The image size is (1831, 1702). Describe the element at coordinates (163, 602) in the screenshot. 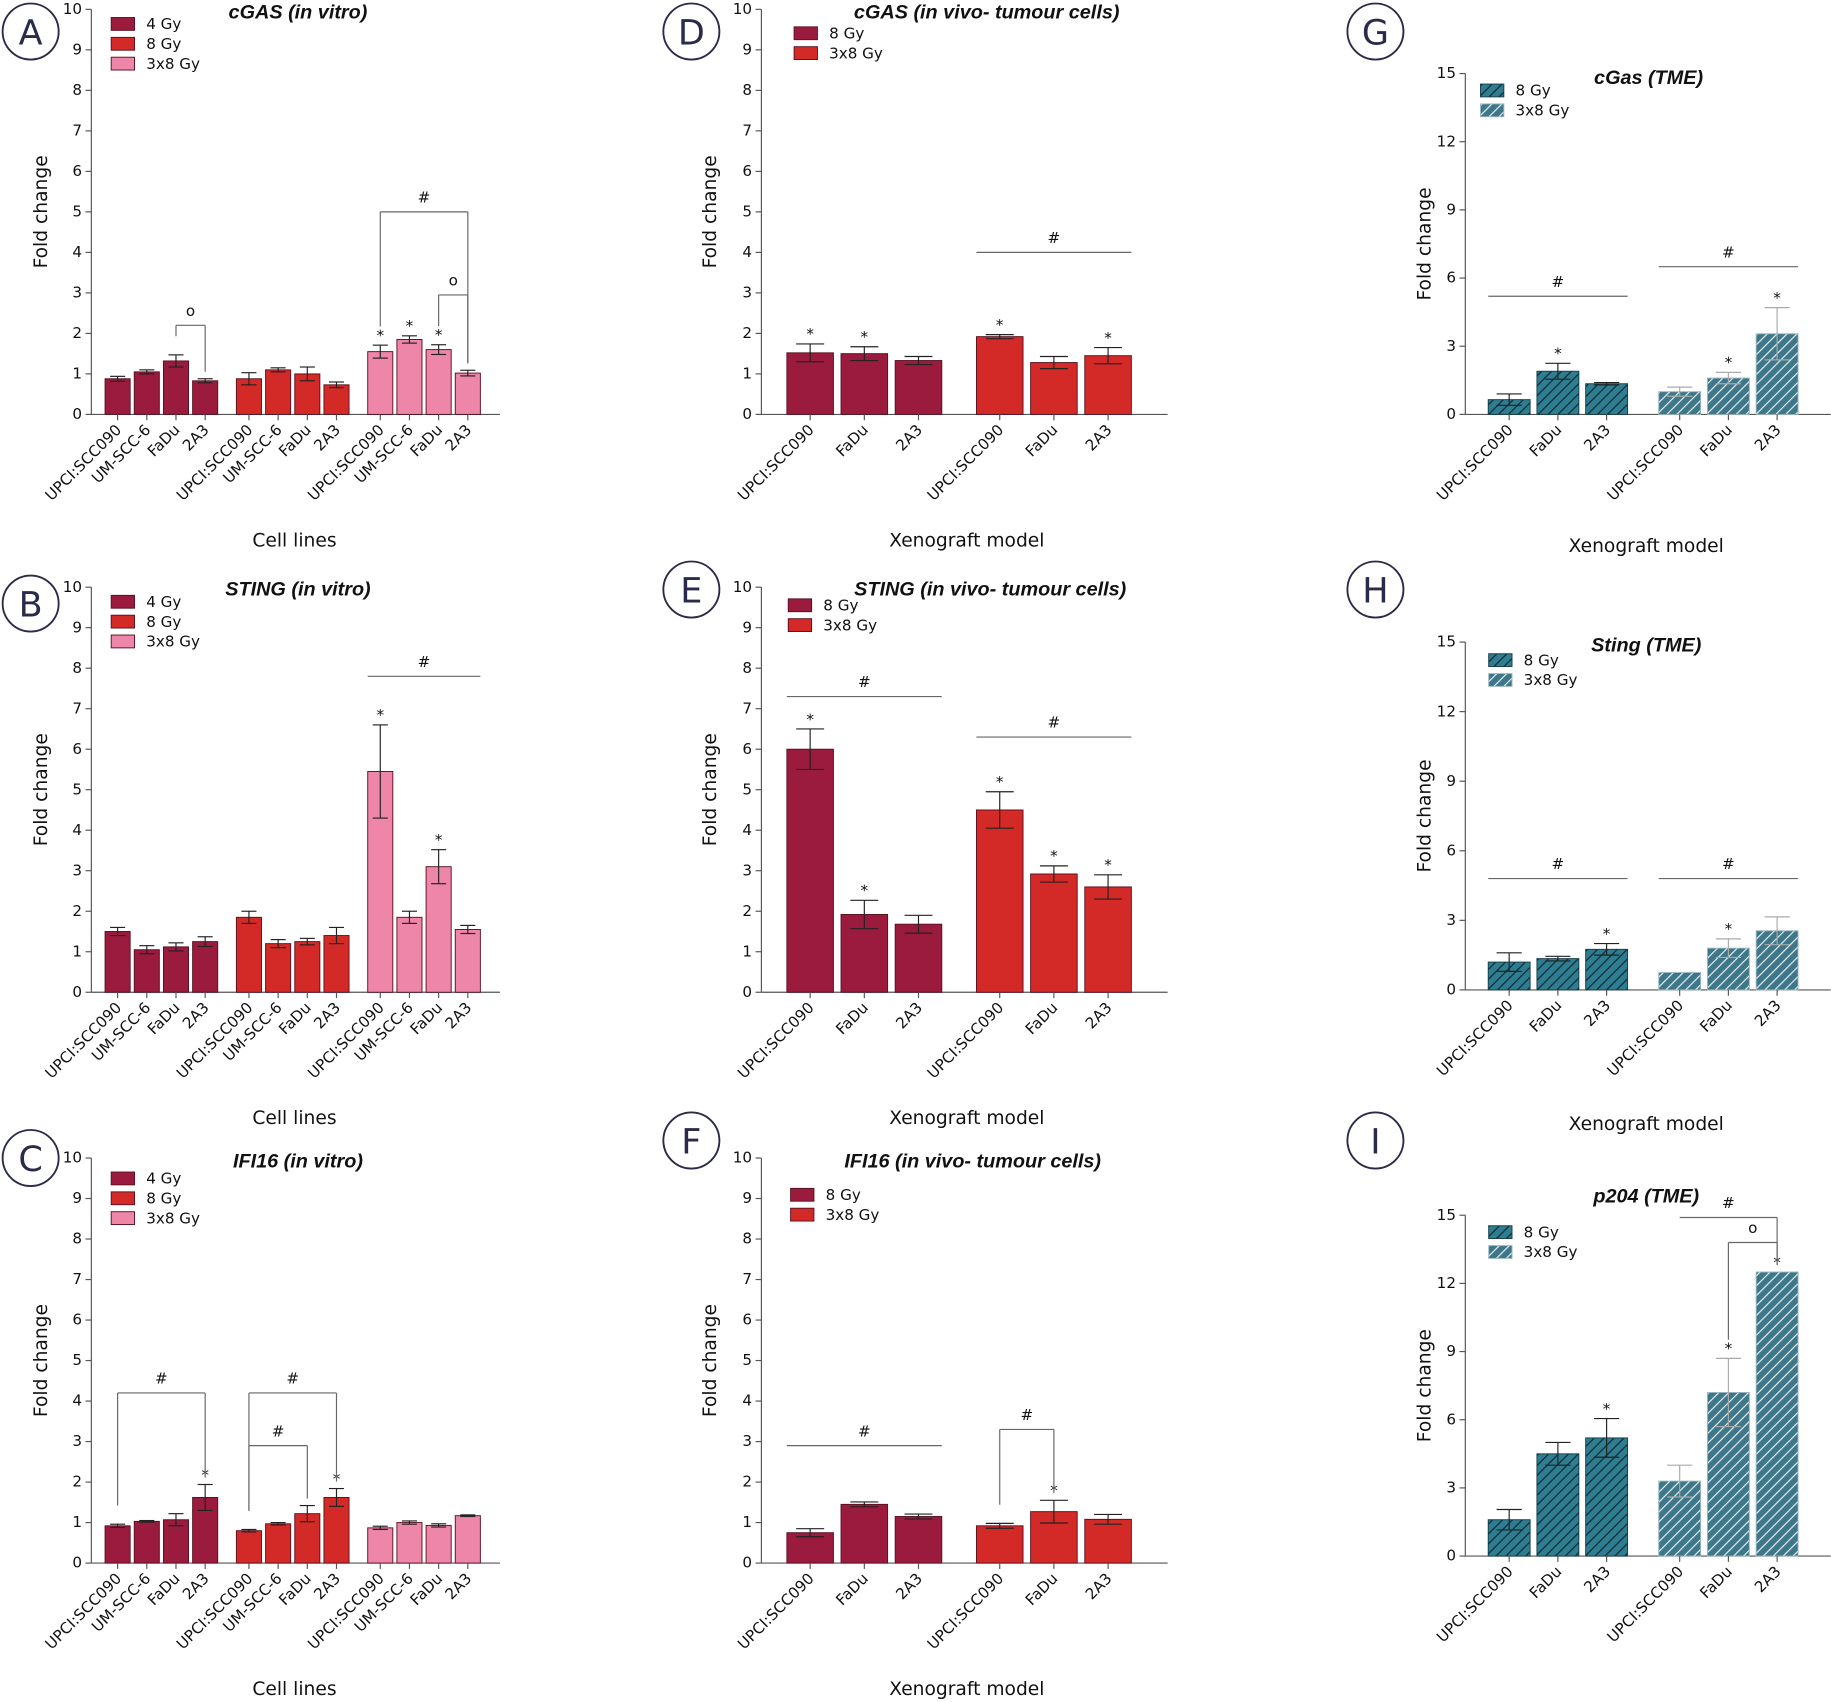

I see `legend-label: 4 Gy` at that location.